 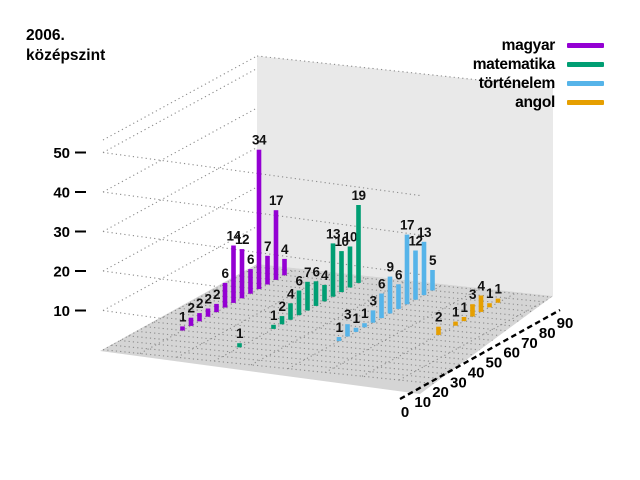 I want to click on bar-value-label: 13, so click(x=424, y=232).